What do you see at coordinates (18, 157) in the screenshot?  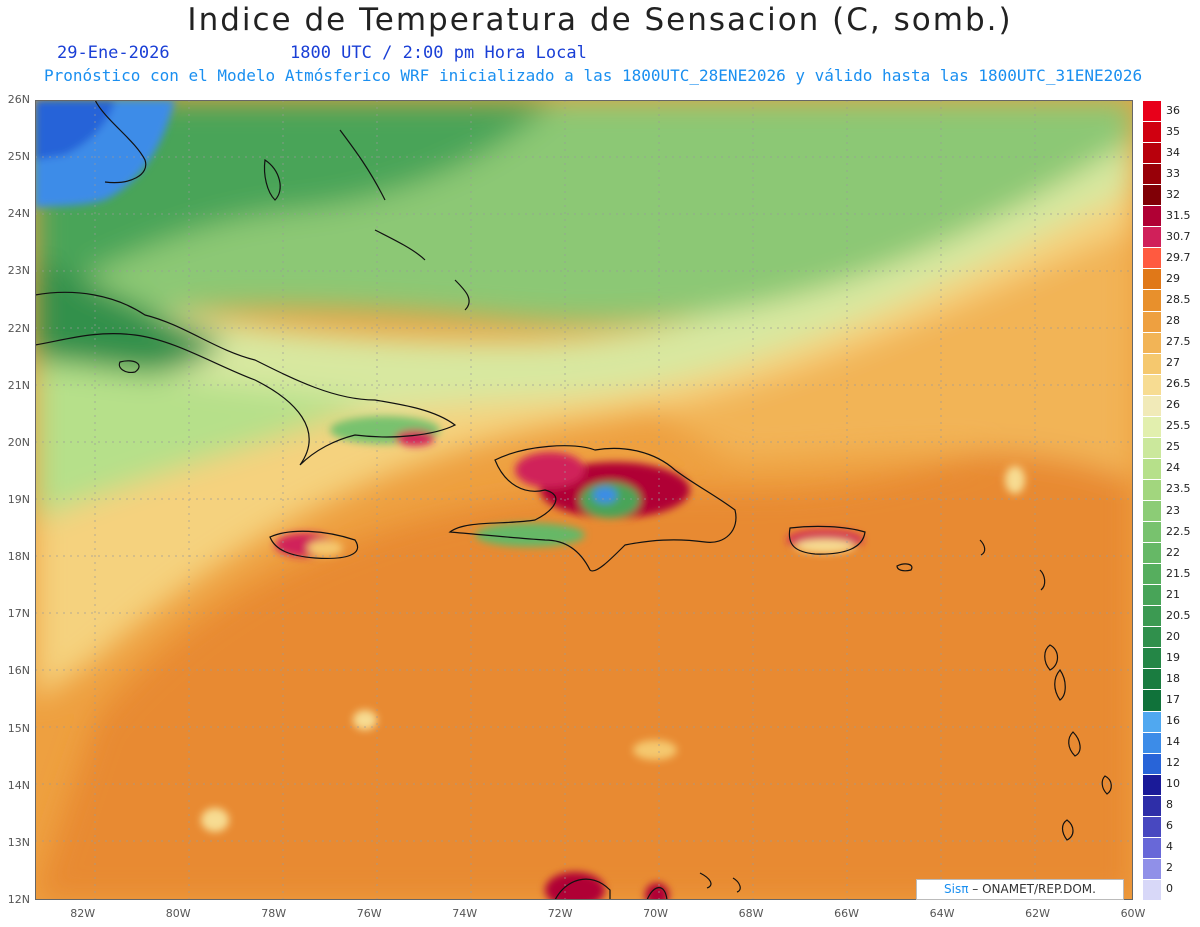 I see `lat-label: 25N` at bounding box center [18, 157].